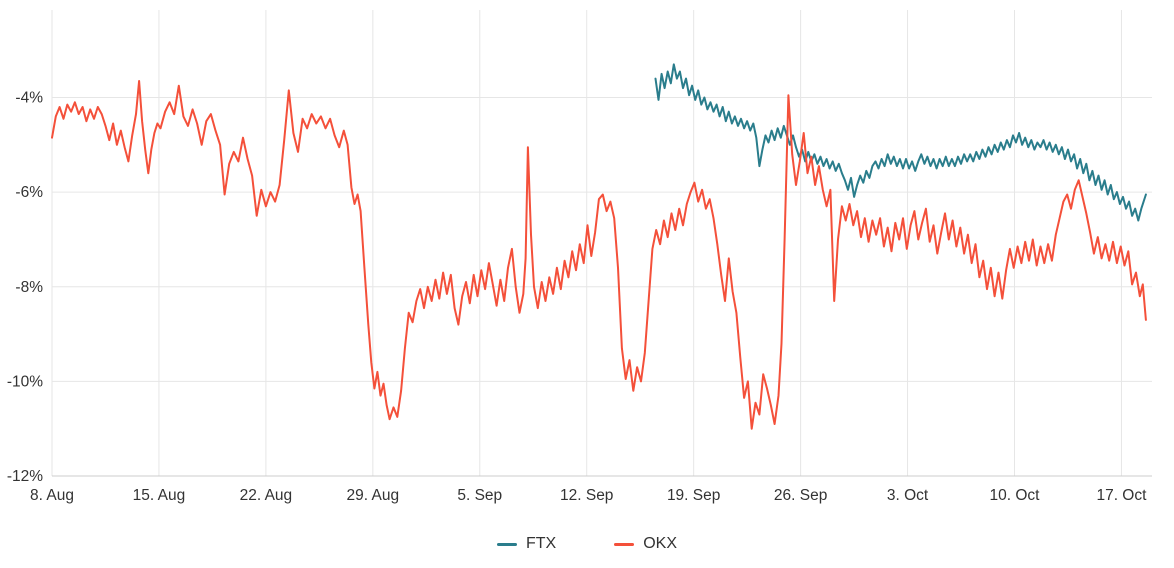 The image size is (1174, 568). Describe the element at coordinates (25, 476) in the screenshot. I see `y-tick-label: -12%` at that location.